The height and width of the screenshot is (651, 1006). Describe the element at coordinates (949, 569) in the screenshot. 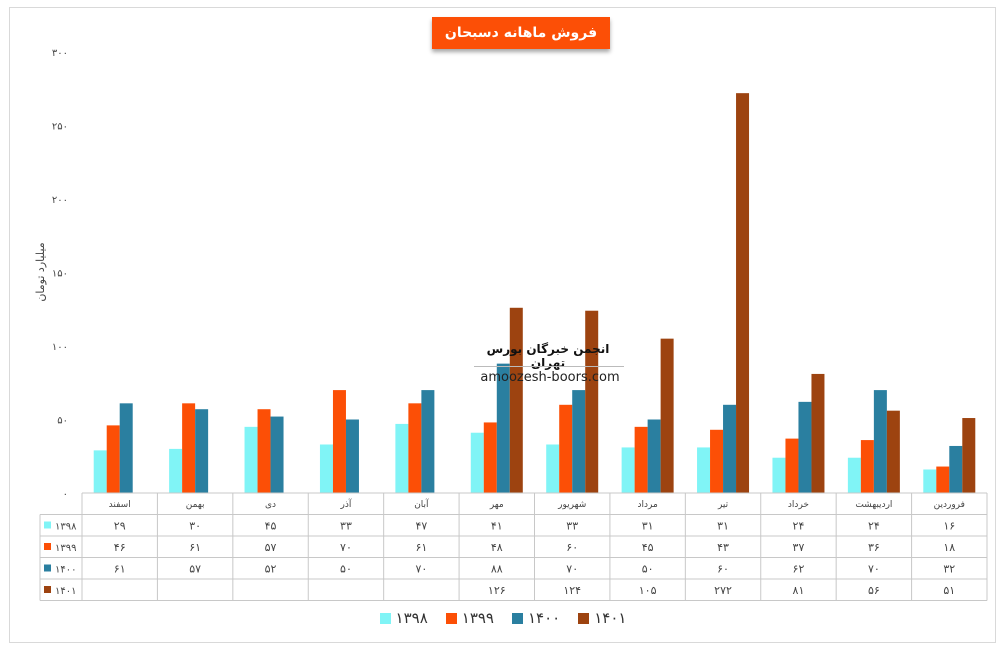

I see `data-label: ۳۲` at that location.